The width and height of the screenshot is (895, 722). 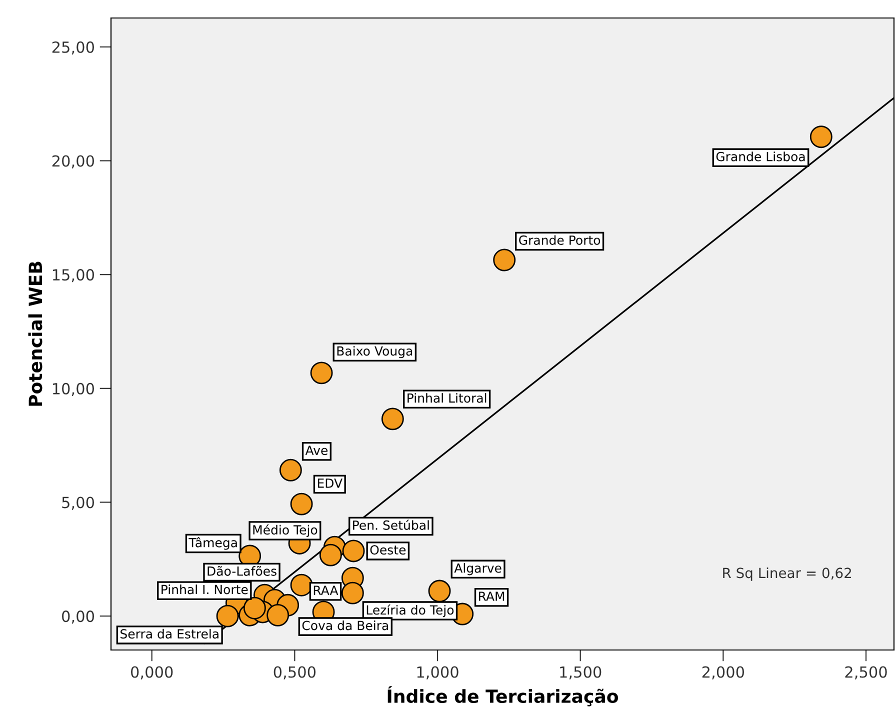 What do you see at coordinates (169, 633) in the screenshot?
I see `annotation: Serra da Estrela` at bounding box center [169, 633].